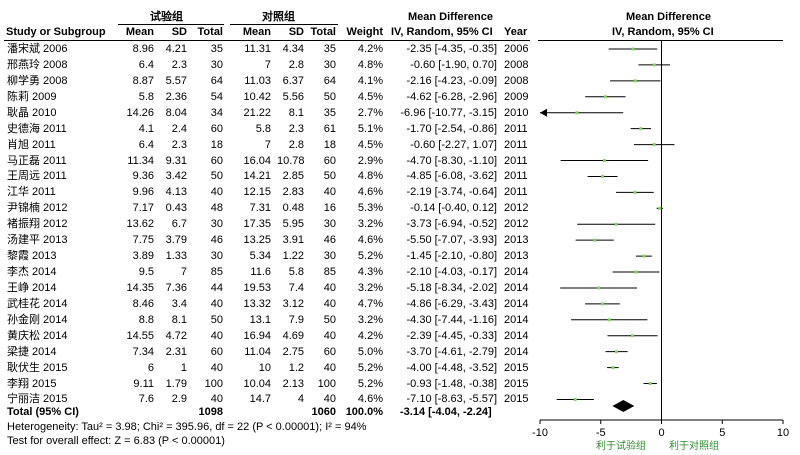 The image size is (800, 455). Describe the element at coordinates (516, 49) in the screenshot. I see `year: 2006` at that location.